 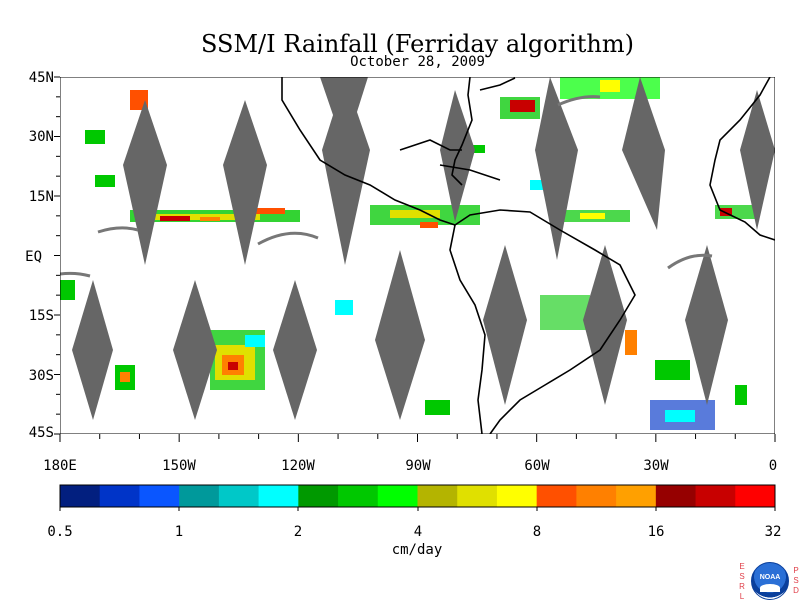 I want to click on lat-label: 45N, so click(x=41, y=78).